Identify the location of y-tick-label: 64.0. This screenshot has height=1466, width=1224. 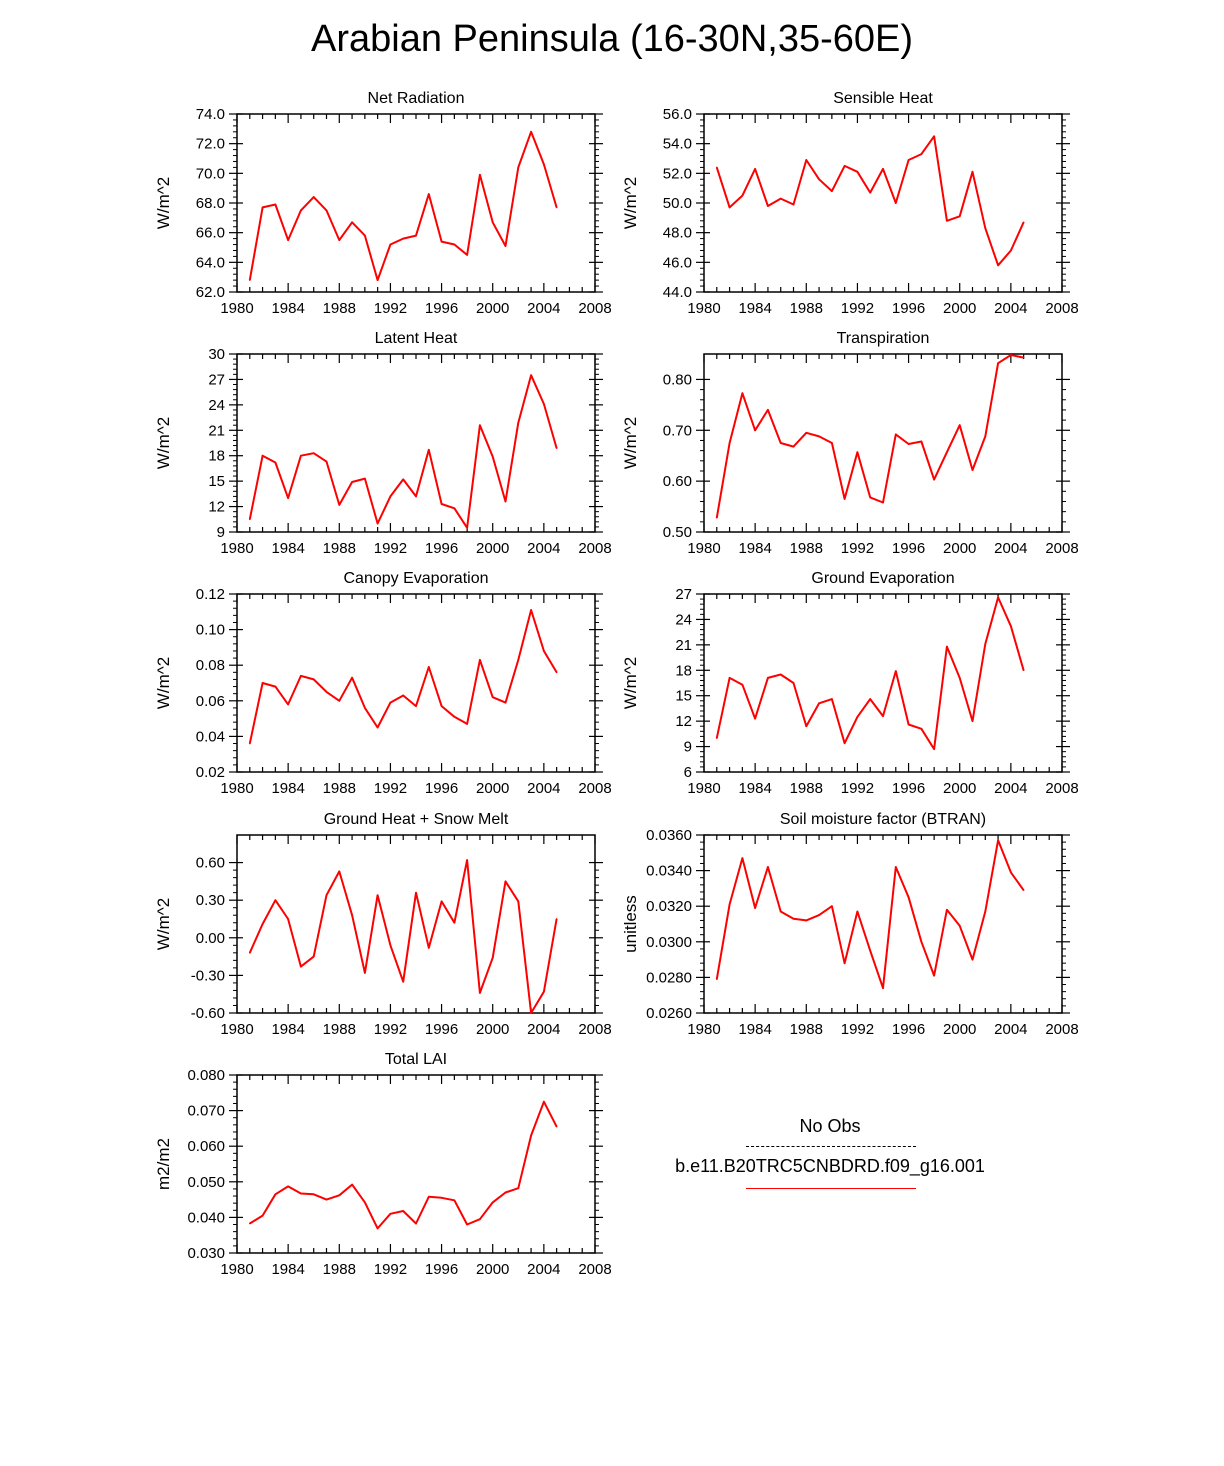
(210, 262).